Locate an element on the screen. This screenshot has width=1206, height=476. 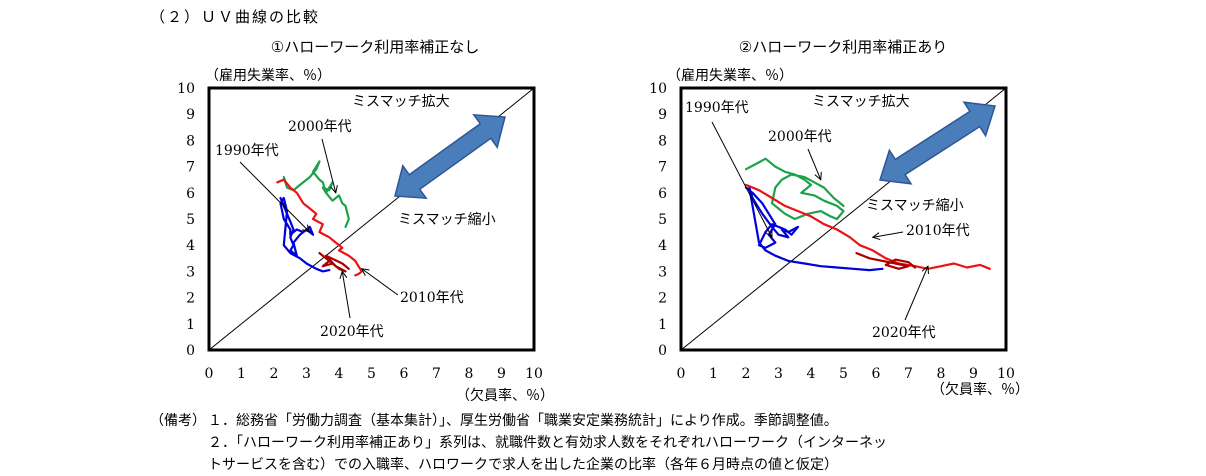
notes-head: （備考） is located at coordinates (178, 421).